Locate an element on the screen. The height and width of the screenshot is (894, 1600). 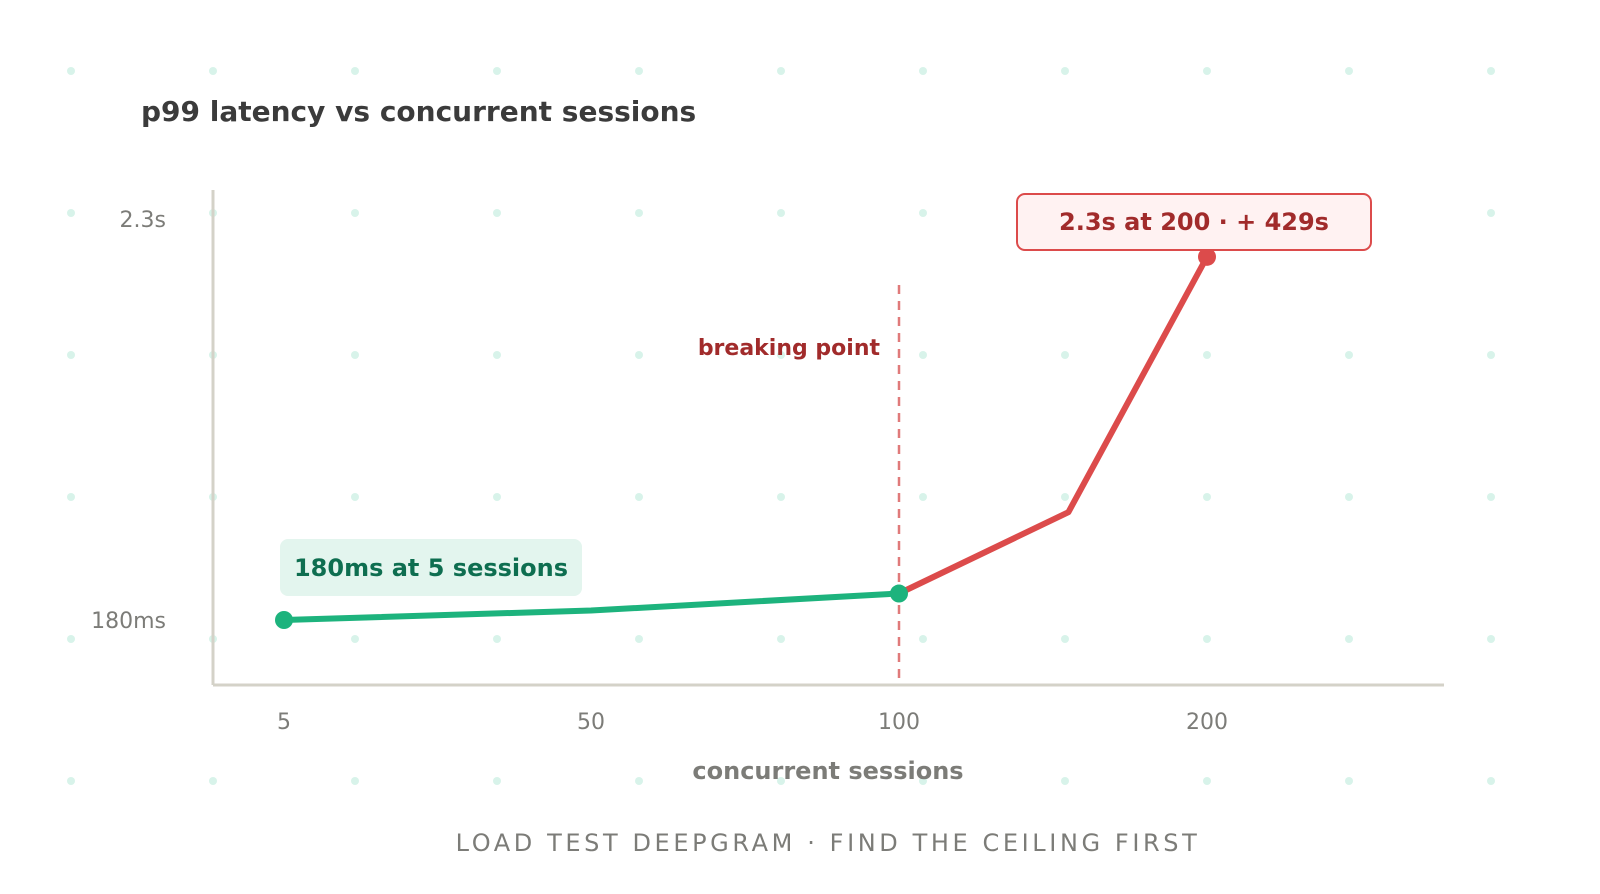
x-axis-label: concurrent sessions is located at coordinates (827, 771).